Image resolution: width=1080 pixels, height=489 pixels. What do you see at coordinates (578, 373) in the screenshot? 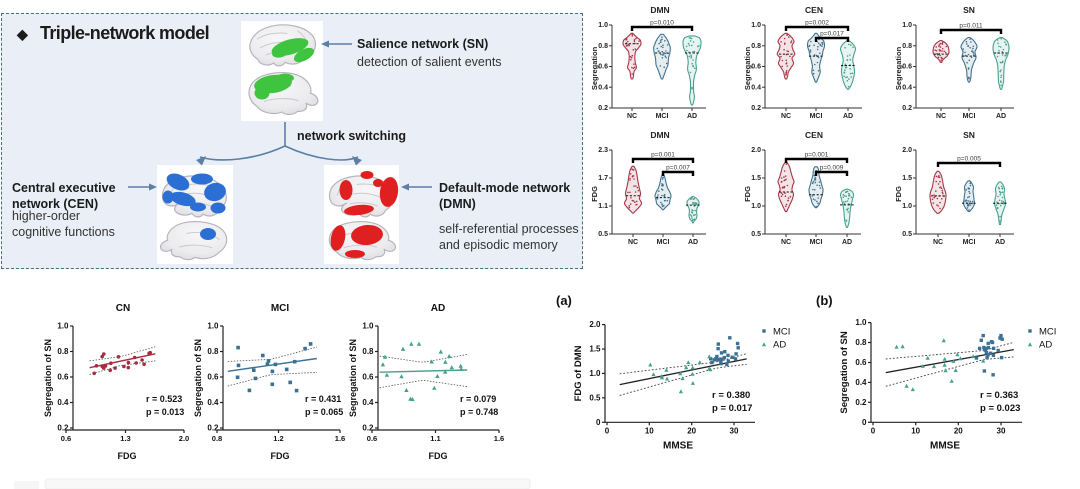
I see `svg-text: FDG of DMN` at bounding box center [578, 373].